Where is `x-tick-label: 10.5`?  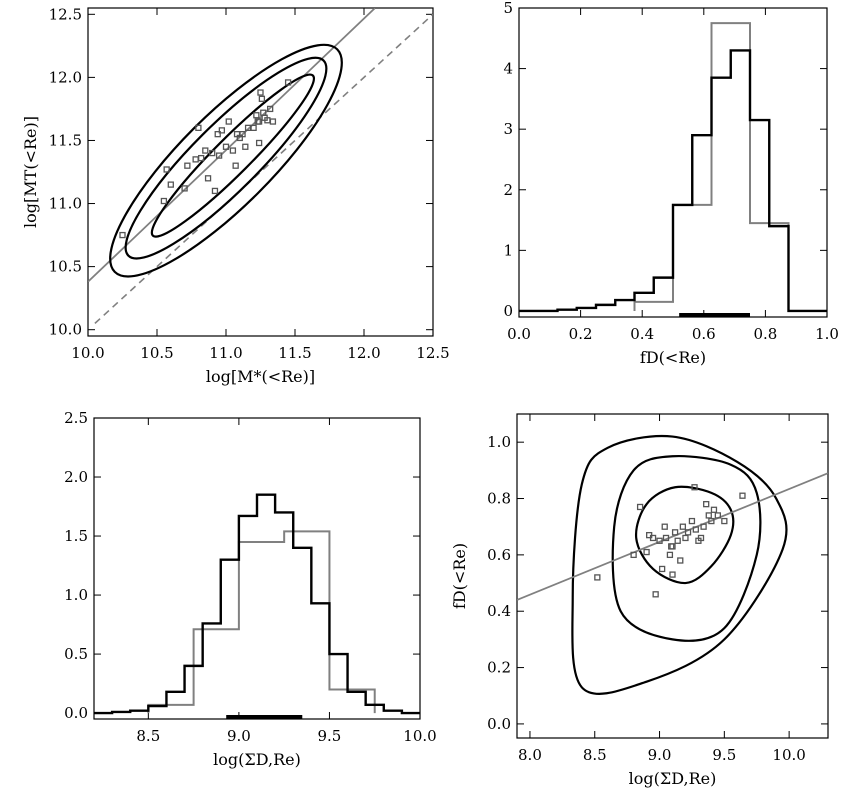 x-tick-label: 10.5 is located at coordinates (156, 353).